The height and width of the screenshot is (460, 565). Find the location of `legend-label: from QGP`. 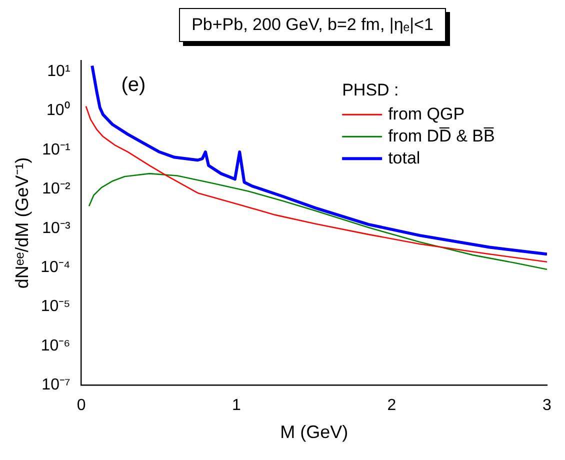

legend-label: from QGP is located at coordinates (426, 114).